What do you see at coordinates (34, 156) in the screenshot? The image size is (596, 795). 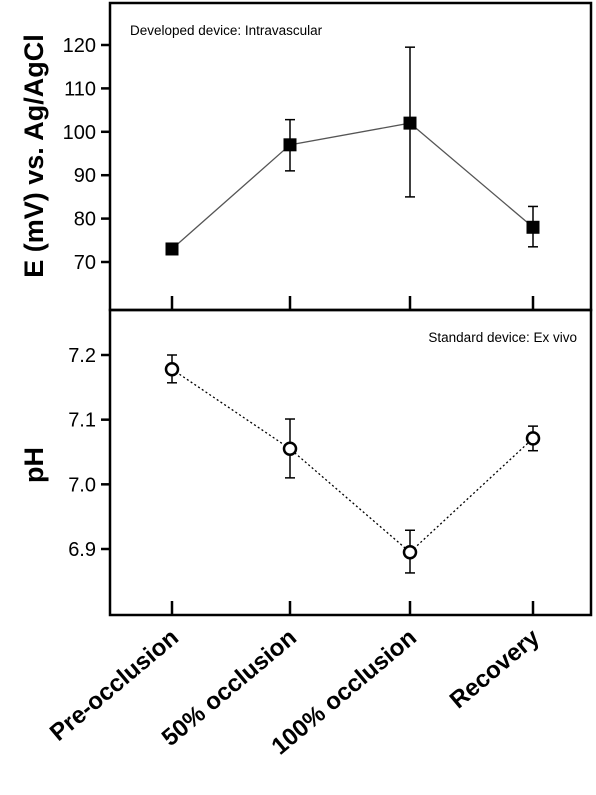 I see `top-y-axis-title: E (mV) vs. Ag/AgCl` at bounding box center [34, 156].